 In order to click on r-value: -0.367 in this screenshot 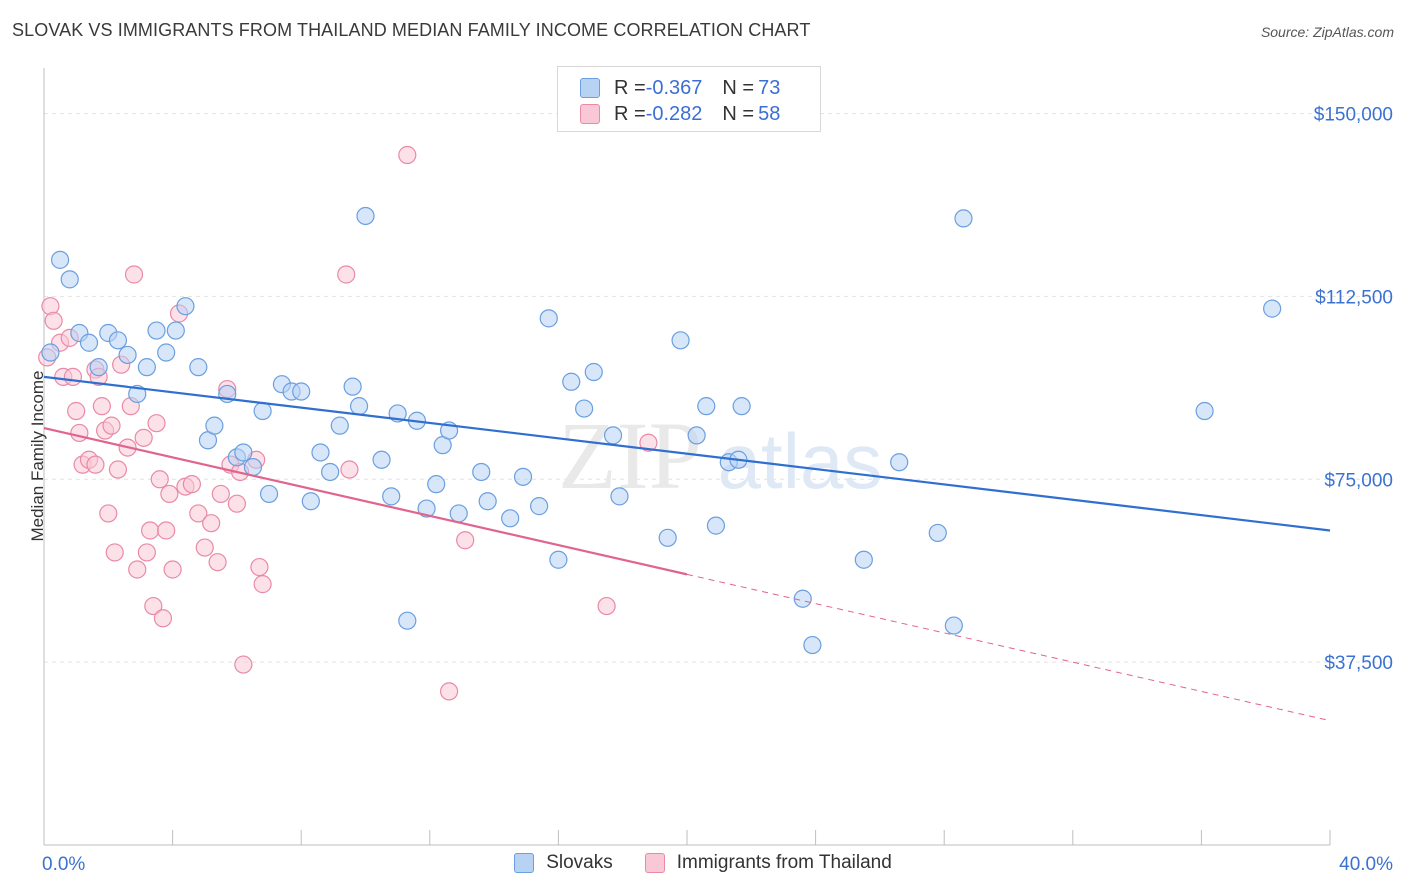, I will do `click(674, 87)`.